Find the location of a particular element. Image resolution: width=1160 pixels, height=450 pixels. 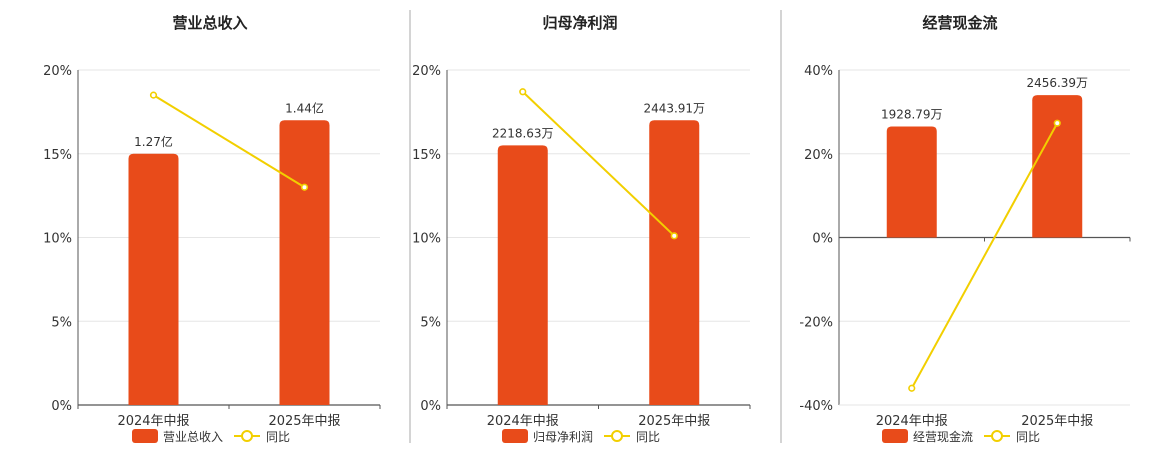

y-tick-label: -40% is located at coordinates (816, 406).